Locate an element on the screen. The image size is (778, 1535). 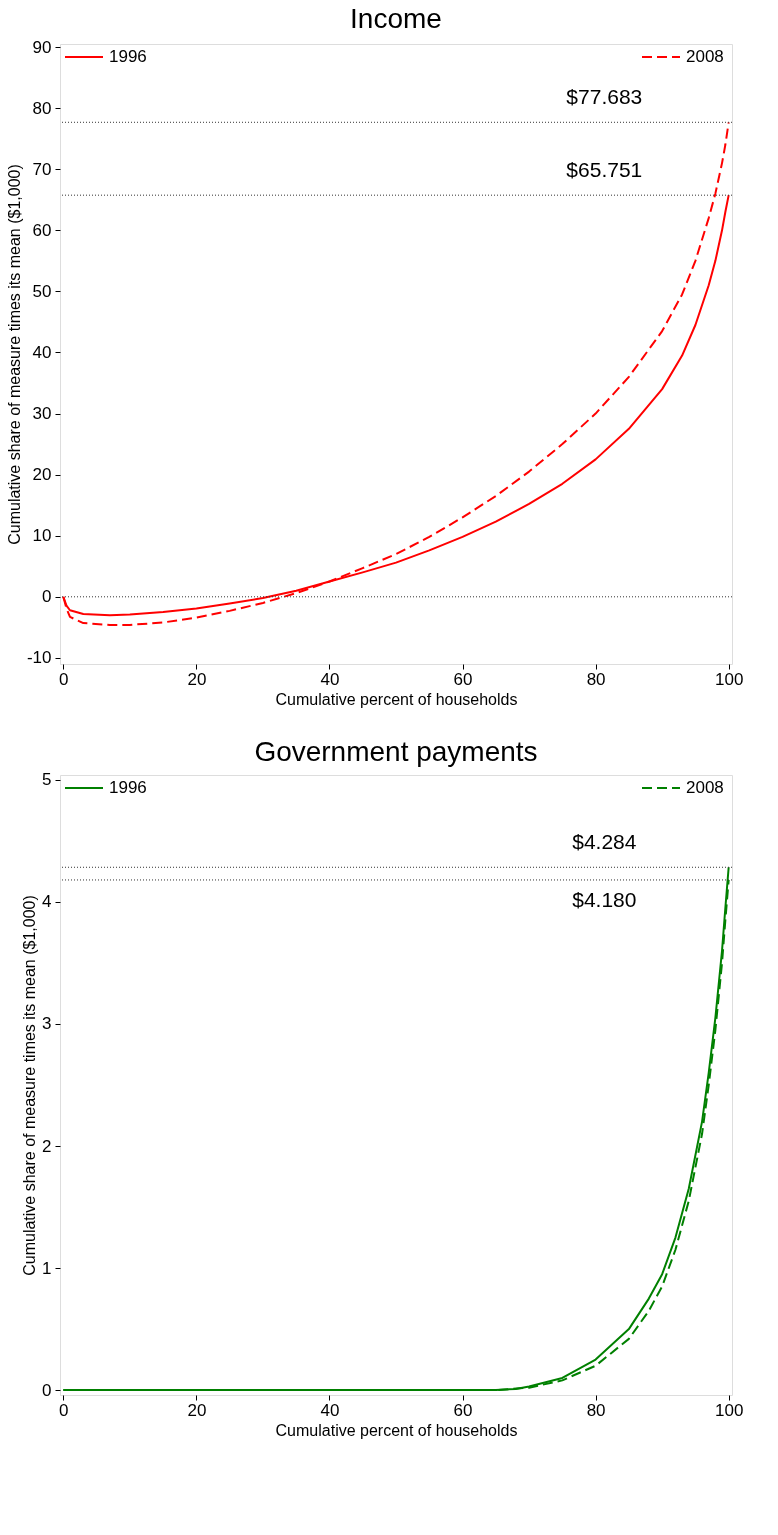
y-tick-label: 90 is located at coordinates (42, 47).